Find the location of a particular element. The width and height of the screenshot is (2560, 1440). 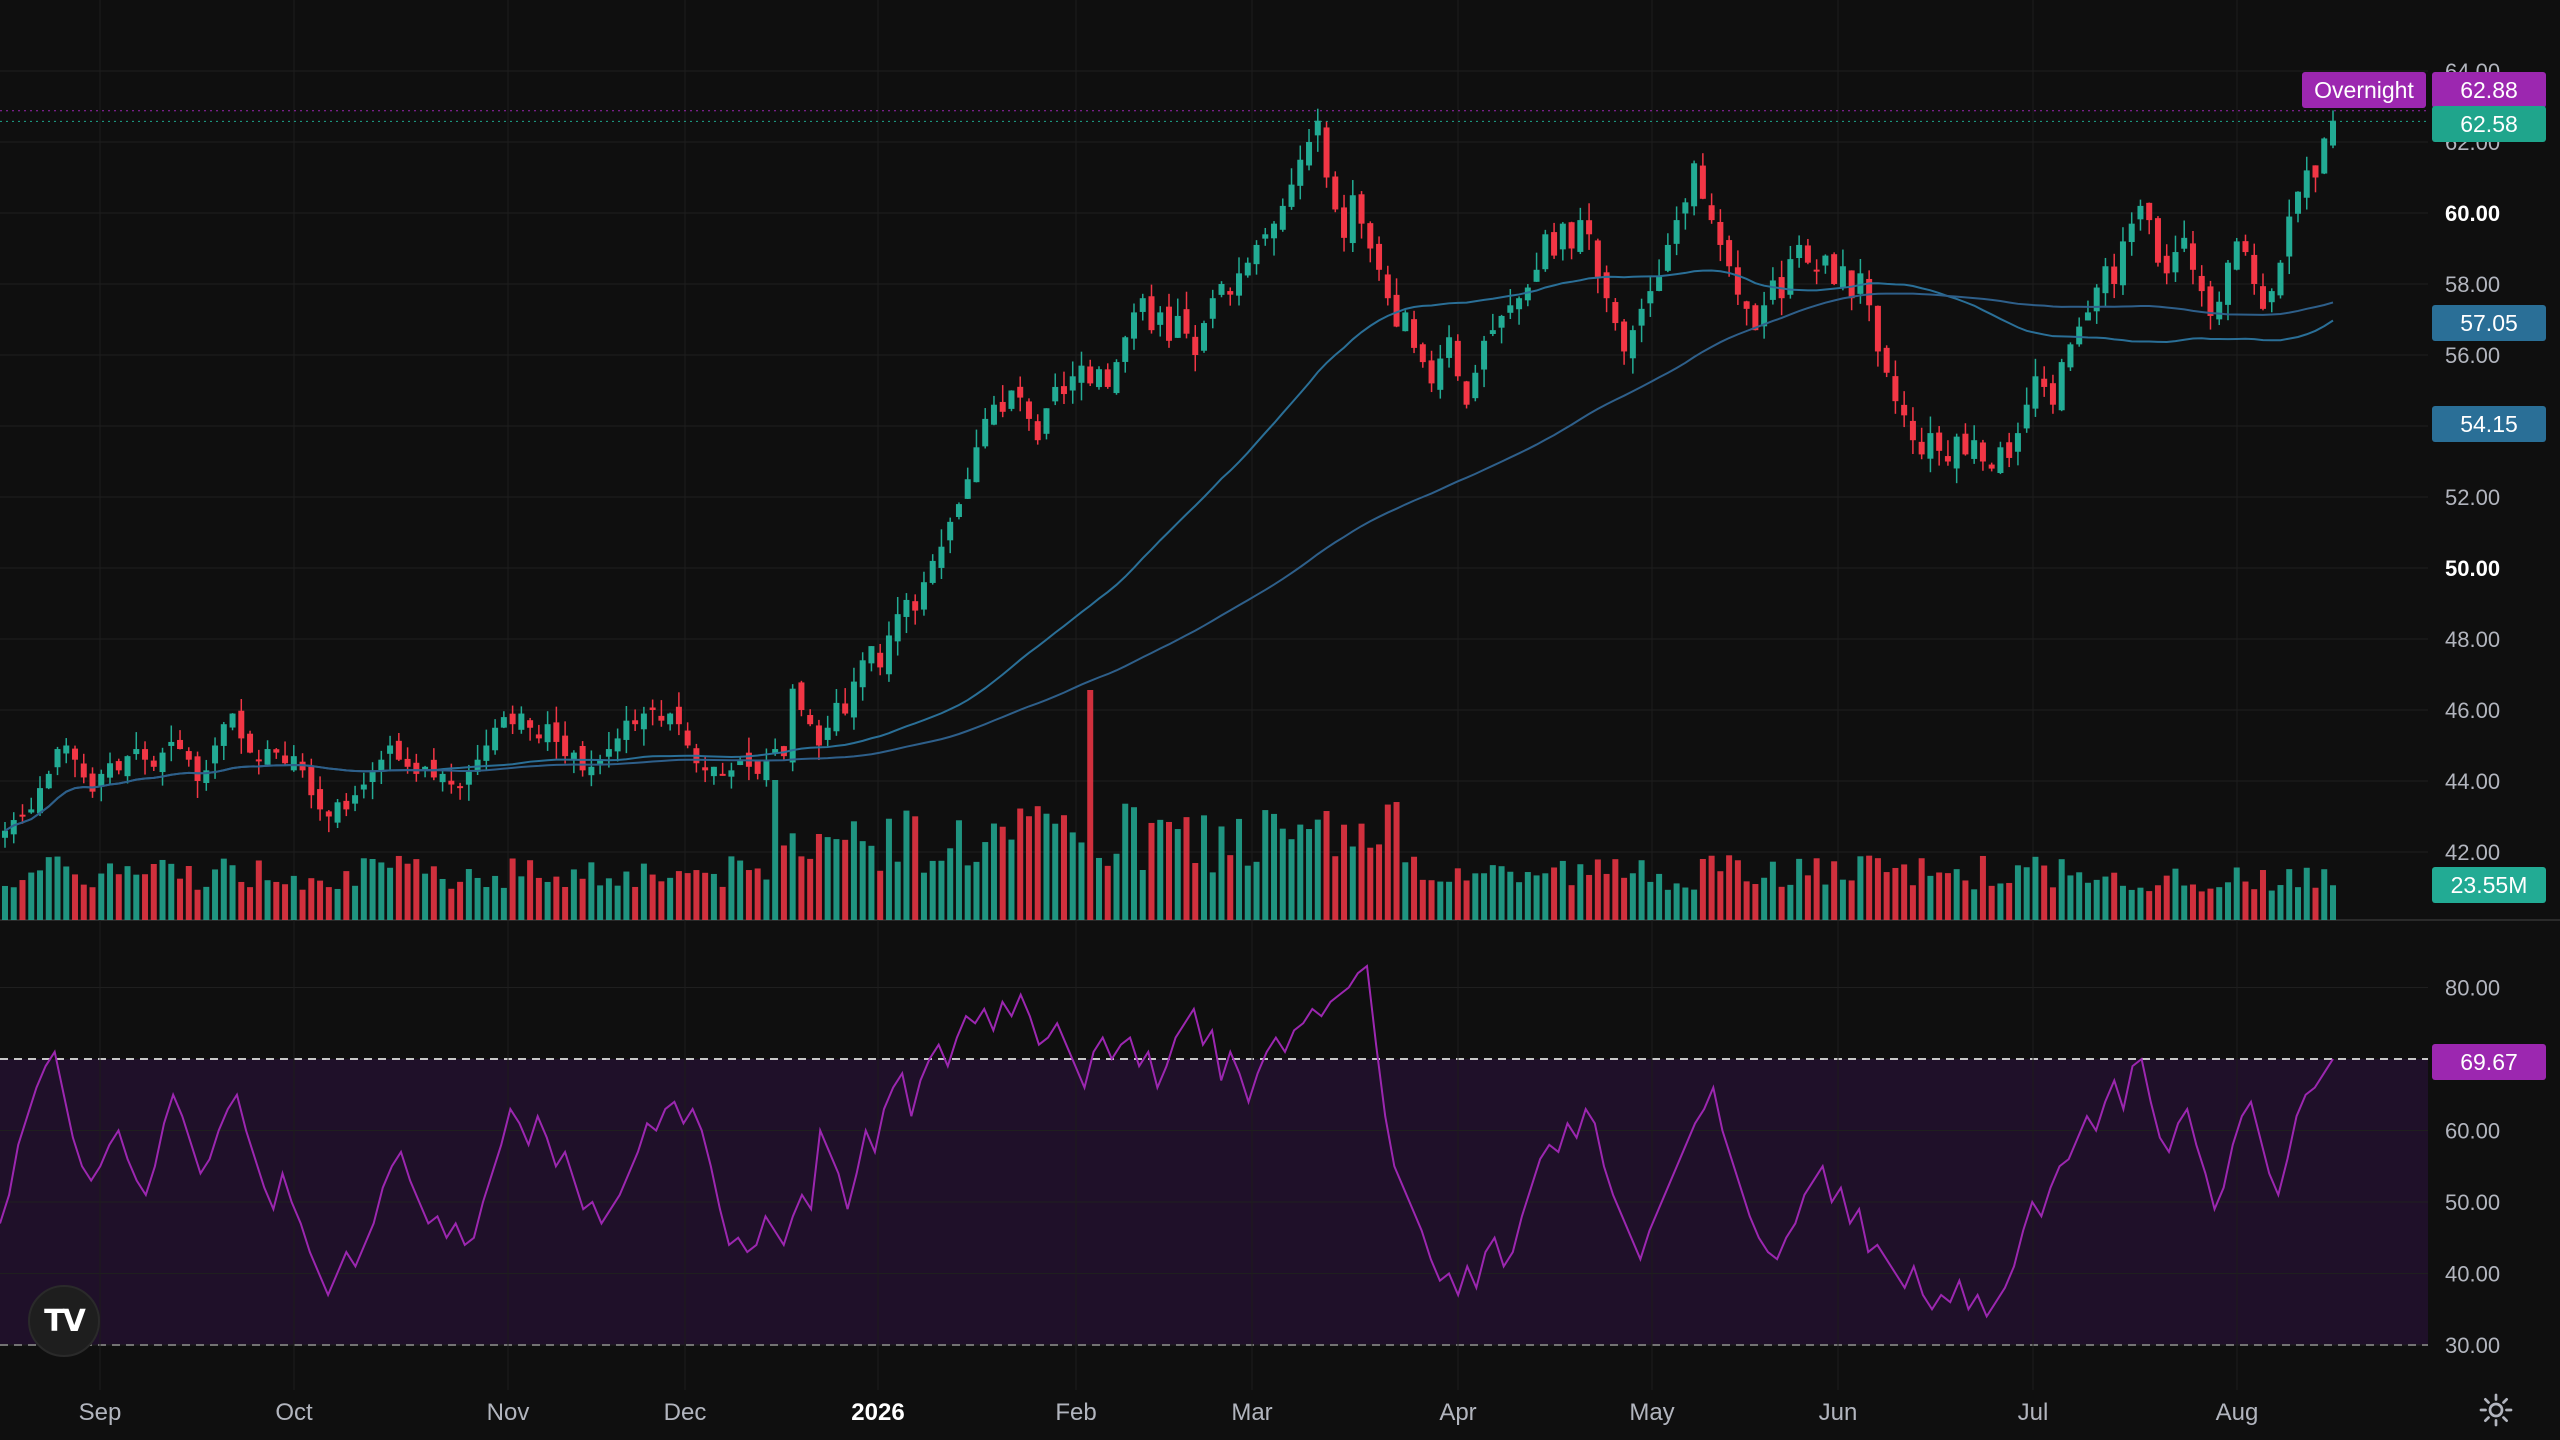

overnight-price-badge-bg is located at coordinates (2489, 90).